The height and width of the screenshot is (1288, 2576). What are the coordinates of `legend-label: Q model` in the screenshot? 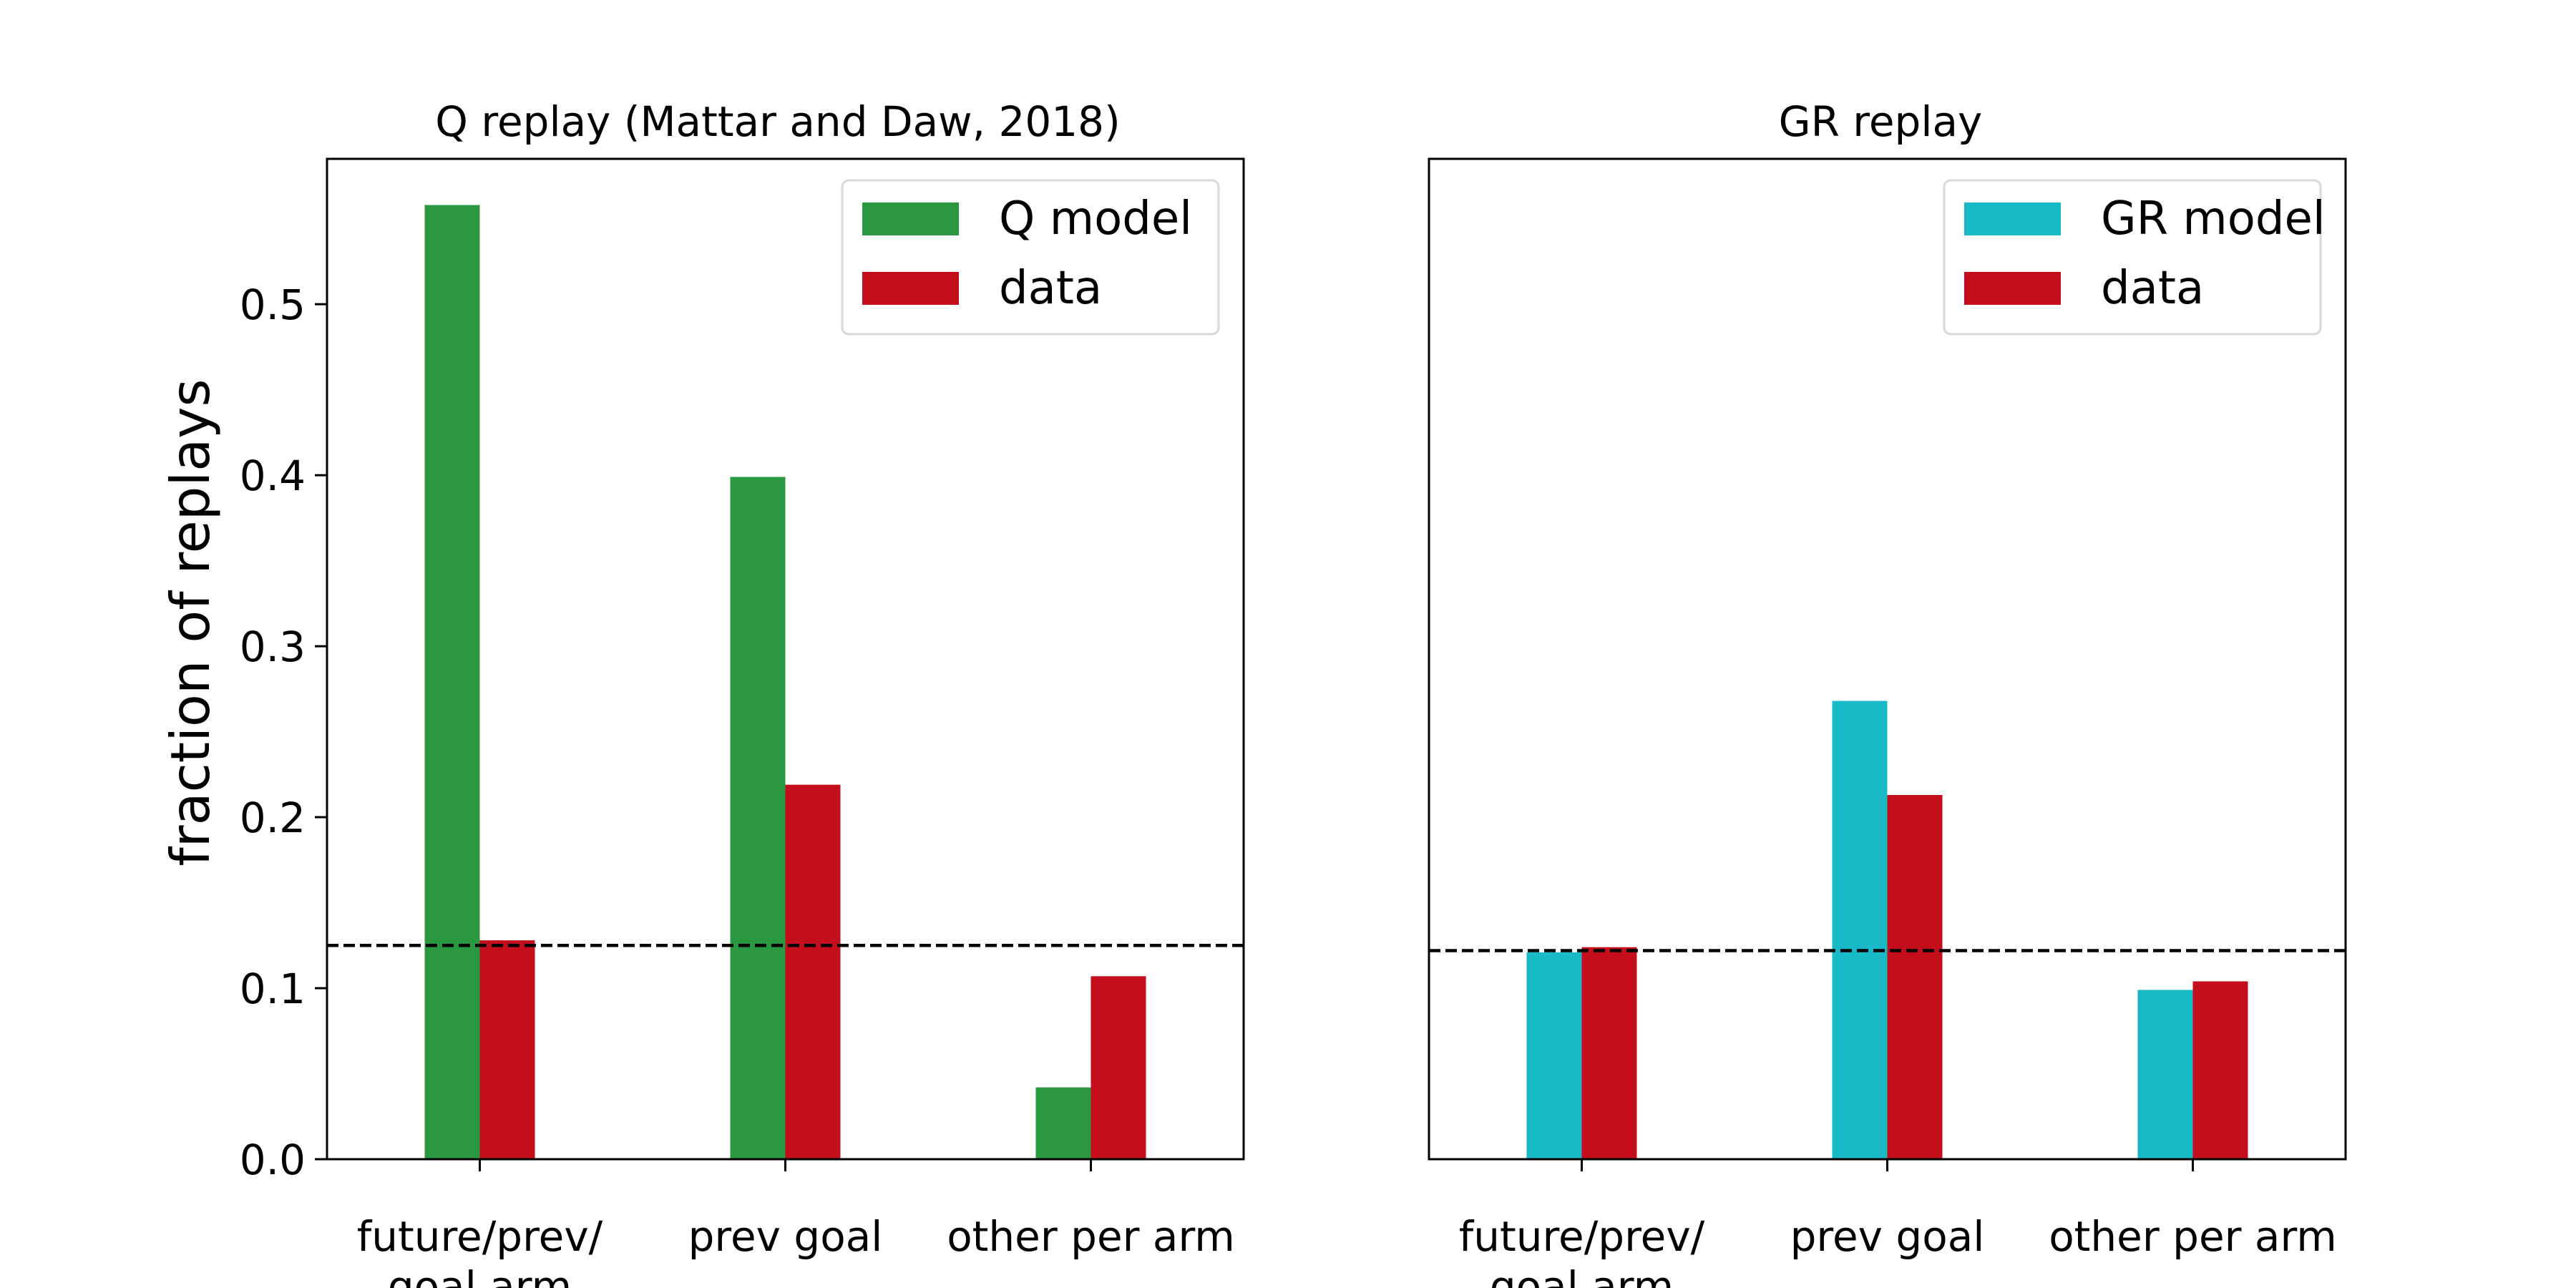 It's located at (1095, 218).